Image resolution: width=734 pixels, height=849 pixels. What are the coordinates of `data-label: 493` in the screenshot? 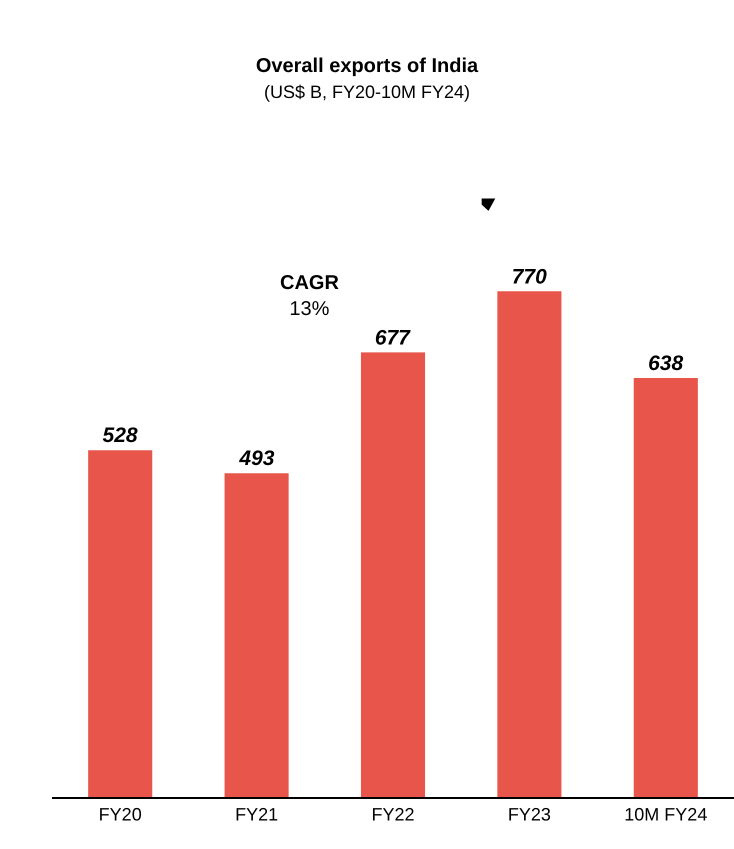 It's located at (256, 458).